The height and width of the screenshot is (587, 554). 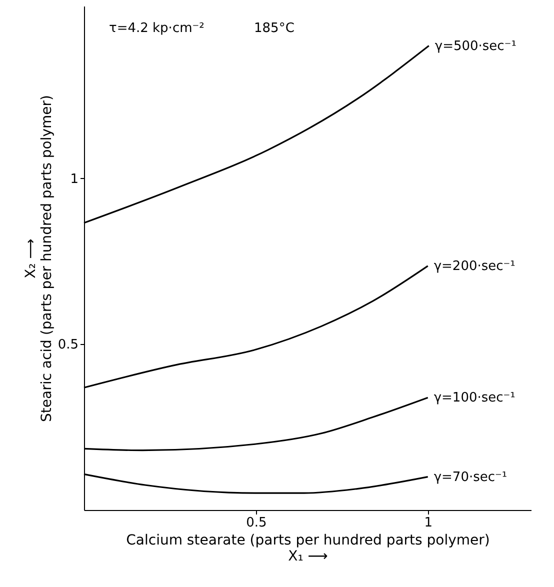 What do you see at coordinates (475, 266) in the screenshot?
I see `series-label: γ=200·sec⁻¹` at bounding box center [475, 266].